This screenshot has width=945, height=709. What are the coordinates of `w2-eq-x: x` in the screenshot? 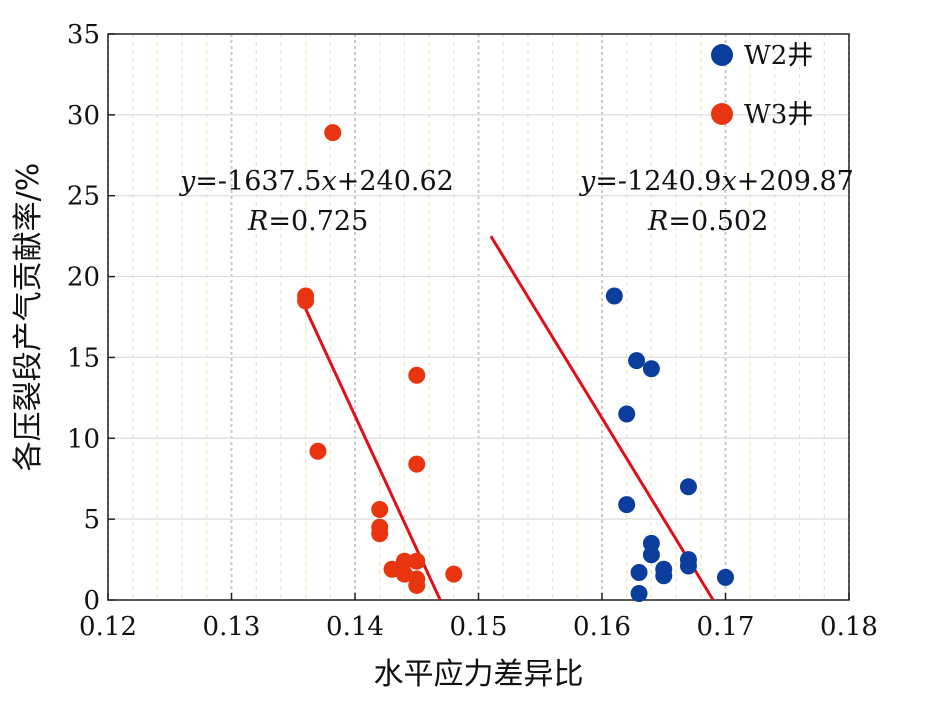 It's located at (729, 181).